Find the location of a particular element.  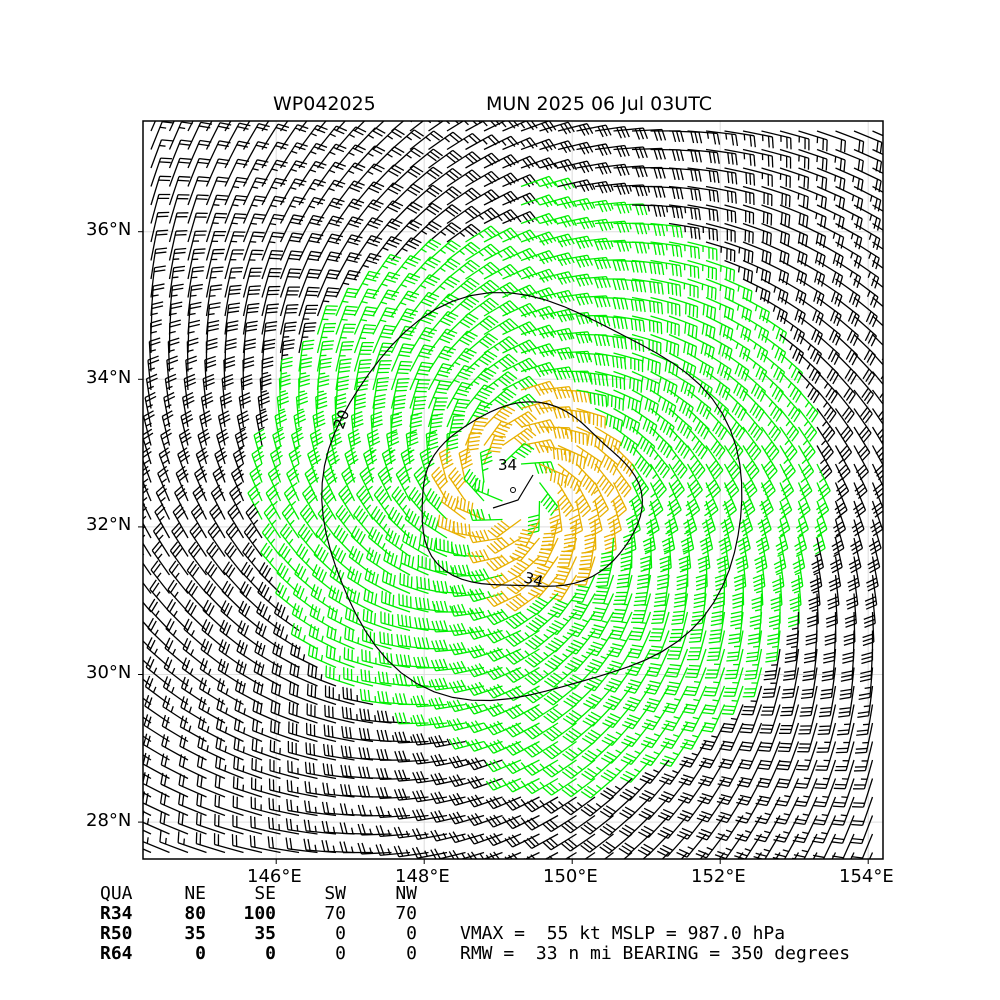

x-tick-label: 152°E is located at coordinates (718, 876).